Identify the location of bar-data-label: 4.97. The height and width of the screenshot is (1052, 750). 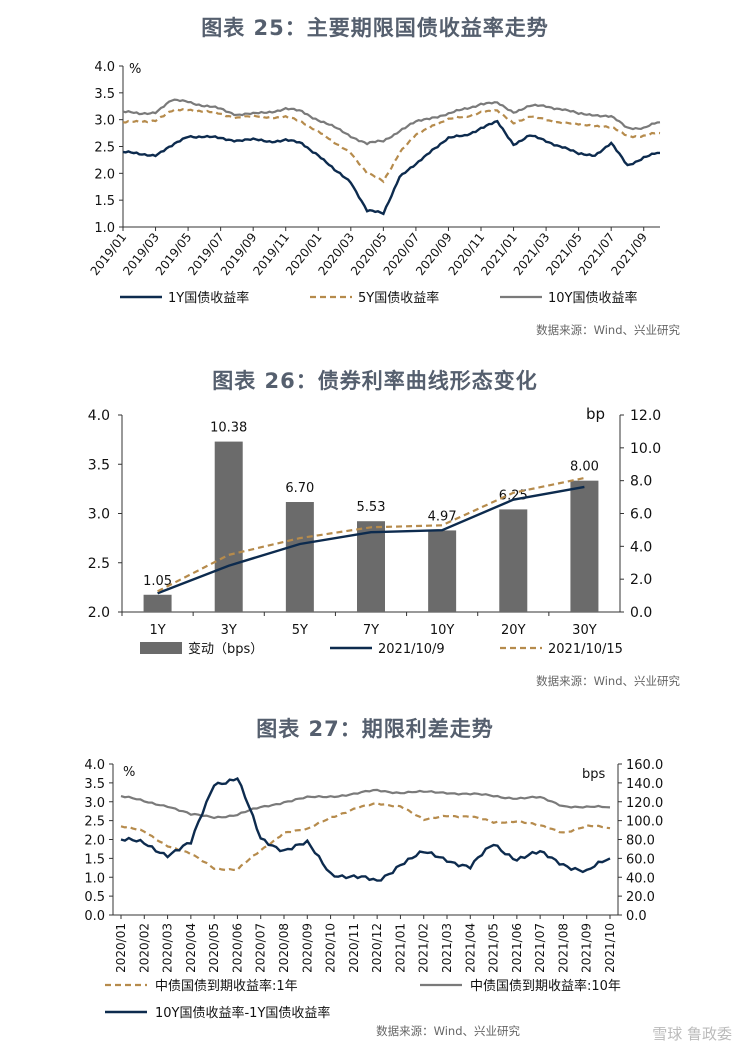
(442, 516).